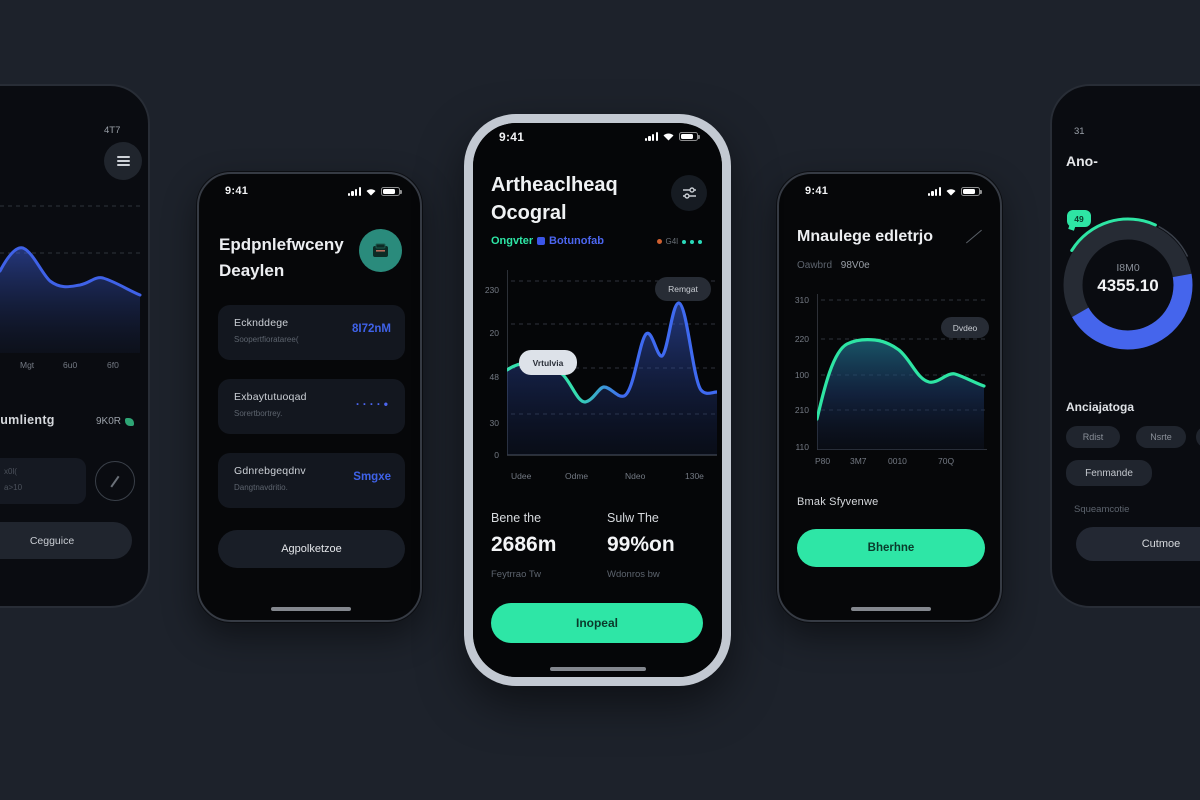 Image resolution: width=1200 pixels, height=800 pixels. Describe the element at coordinates (659, 241) in the screenshot. I see `orange-dot-icon` at that location.